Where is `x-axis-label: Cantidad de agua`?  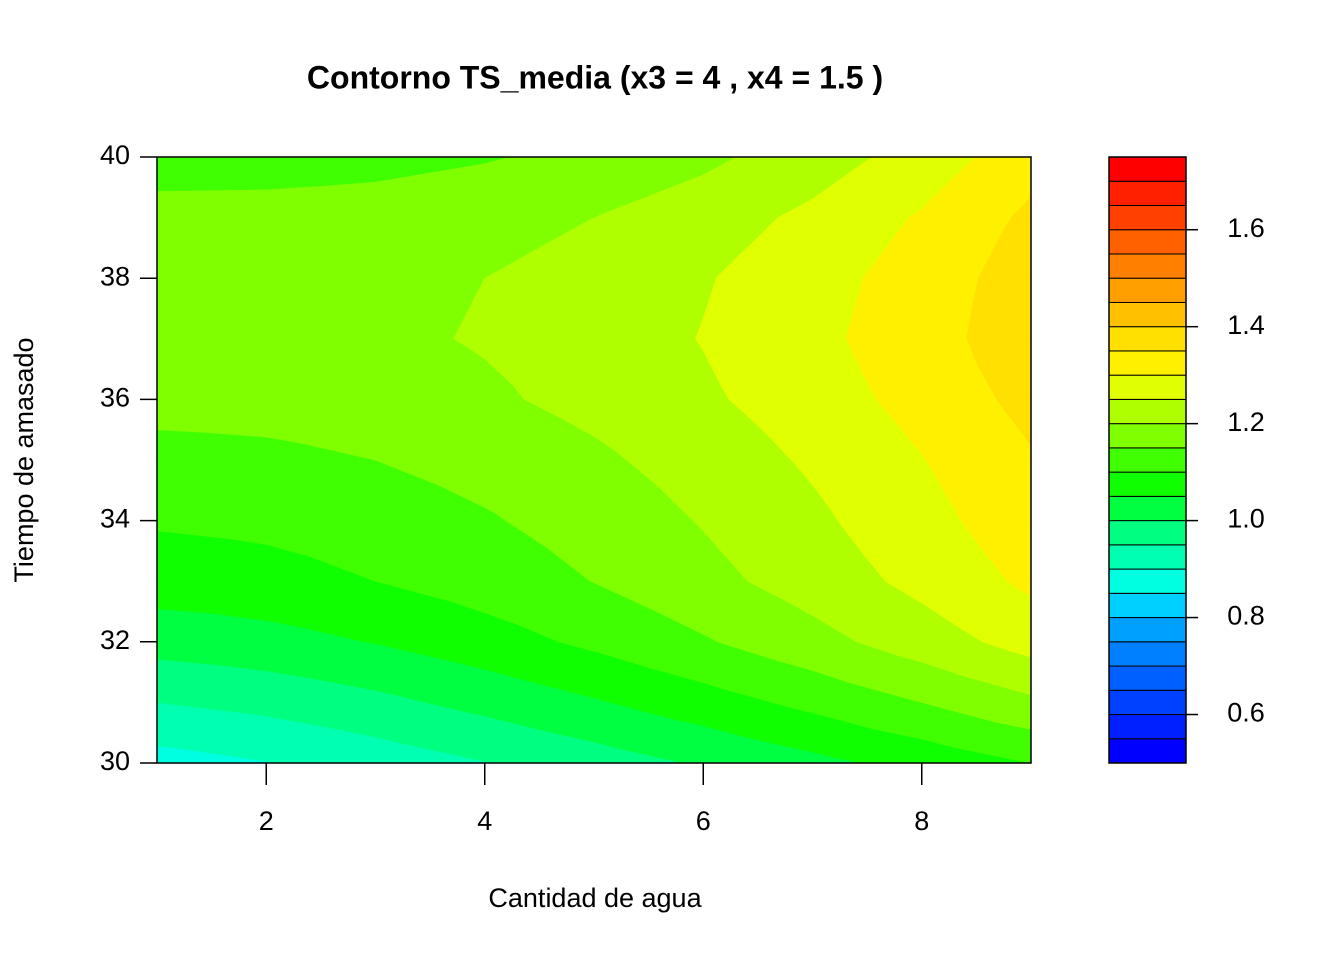 x-axis-label: Cantidad de agua is located at coordinates (595, 898).